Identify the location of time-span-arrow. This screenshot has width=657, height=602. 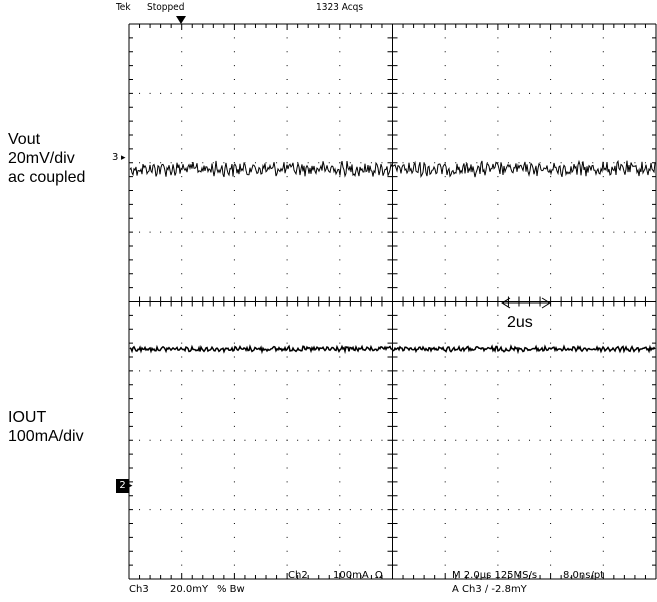
(526, 303).